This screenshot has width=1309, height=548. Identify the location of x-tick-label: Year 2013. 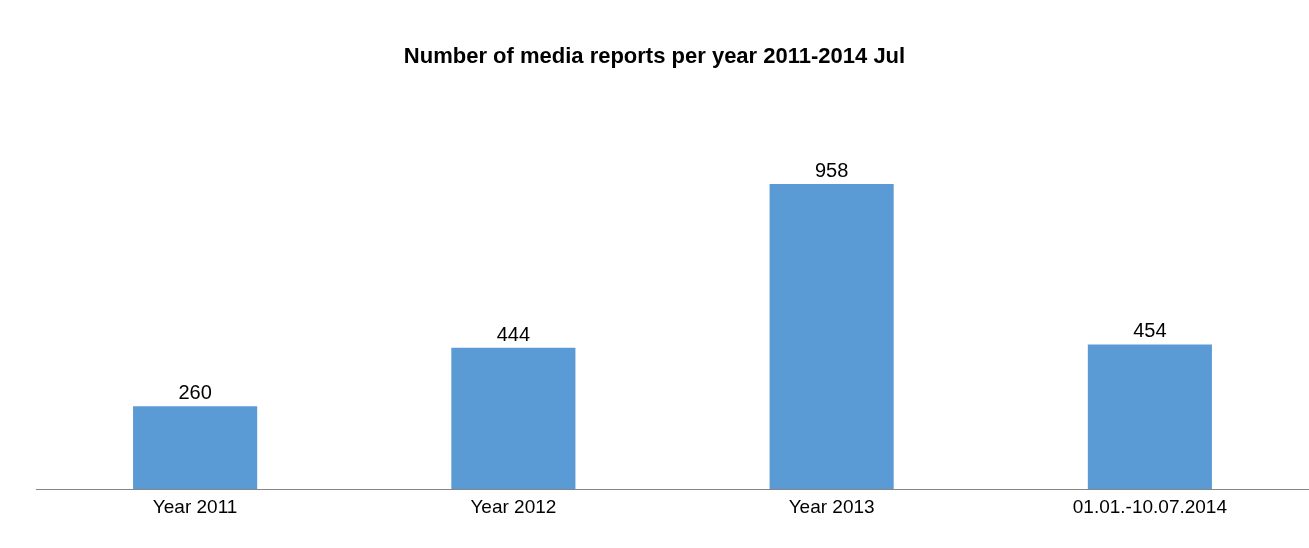
(831, 506).